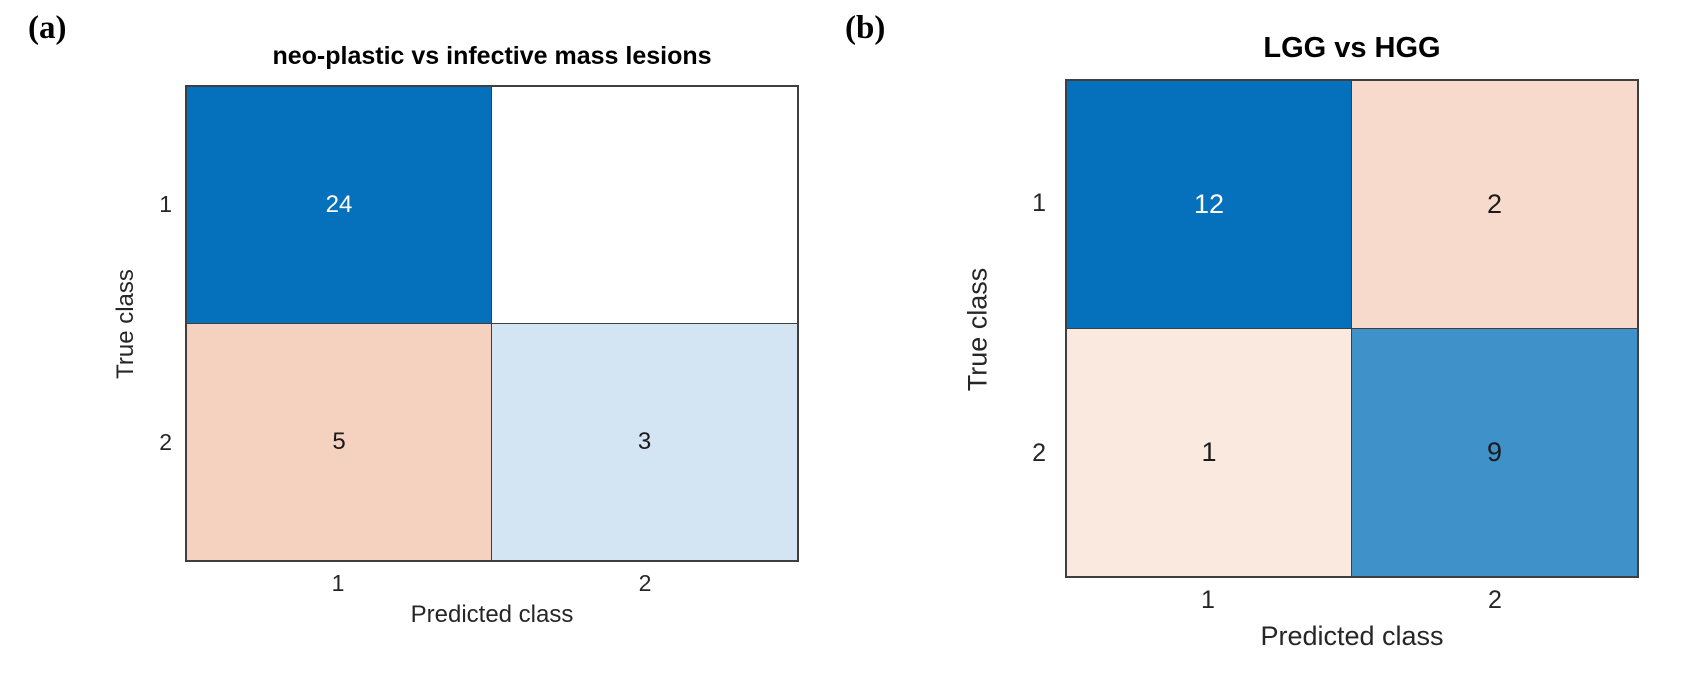 The width and height of the screenshot is (1708, 673). Describe the element at coordinates (1208, 600) in the screenshot. I see `panel-b-xtick-1: 1` at that location.